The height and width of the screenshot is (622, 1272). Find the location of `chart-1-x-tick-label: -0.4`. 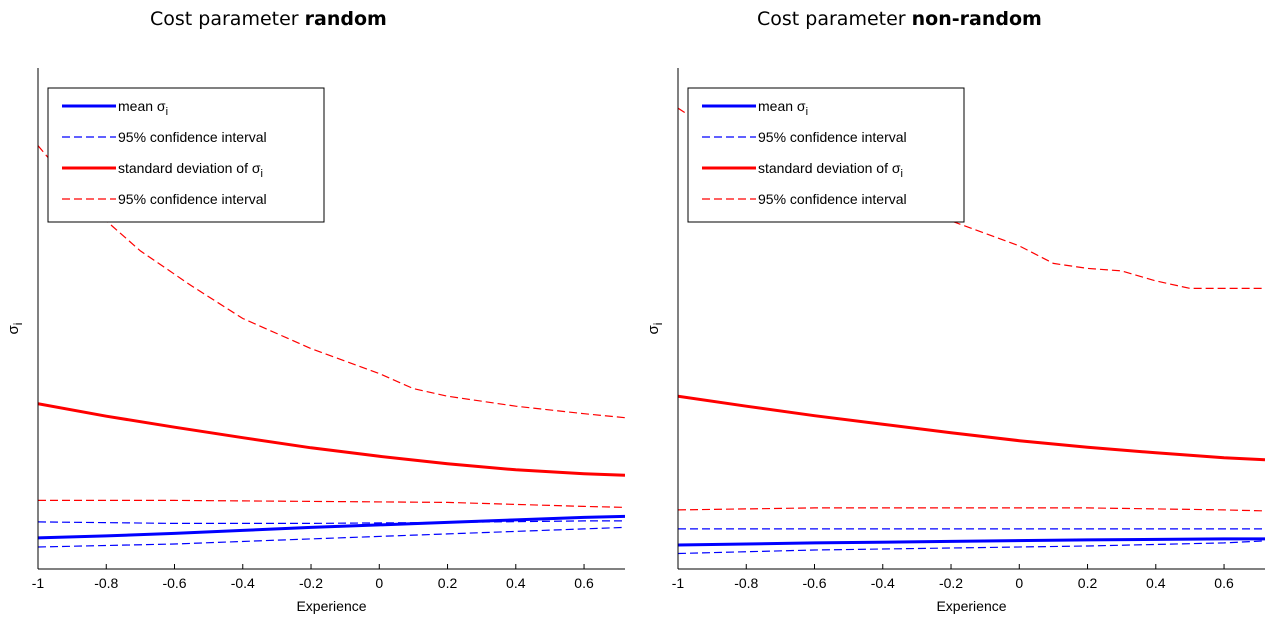

chart-1-x-tick-label: -0.4 is located at coordinates (243, 583).